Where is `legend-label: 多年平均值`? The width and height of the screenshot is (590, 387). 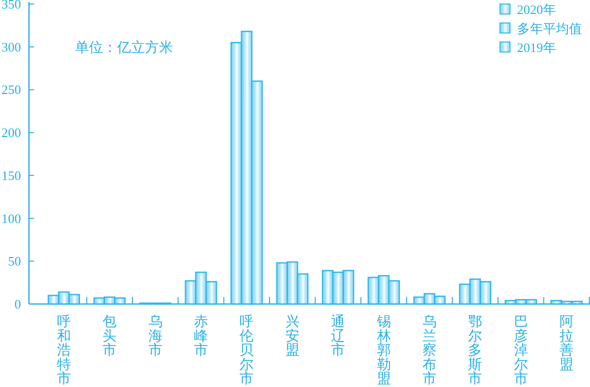
legend-label: 多年平均值 is located at coordinates (549, 28).